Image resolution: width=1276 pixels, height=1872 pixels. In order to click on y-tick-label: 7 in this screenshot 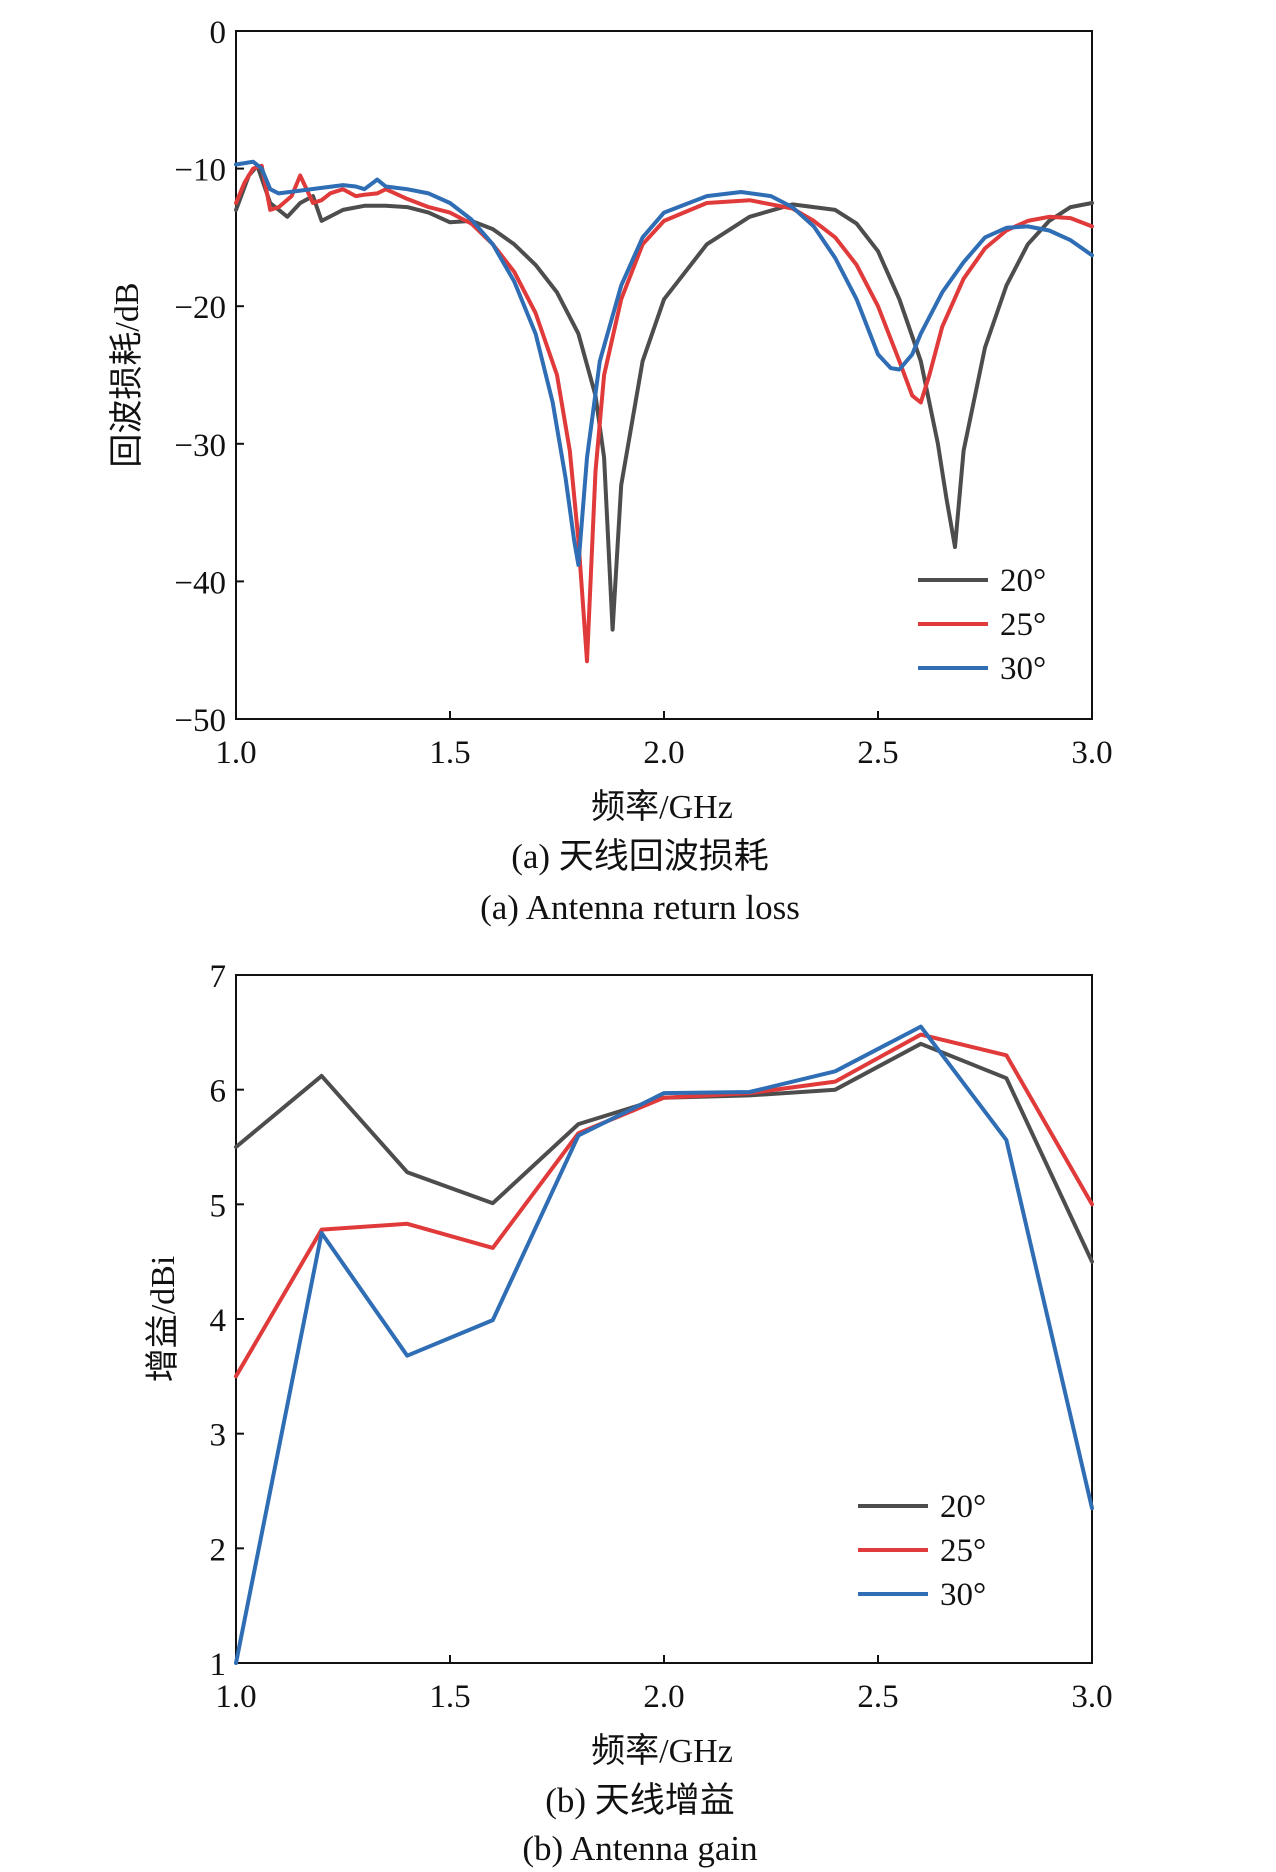, I will do `click(218, 977)`.